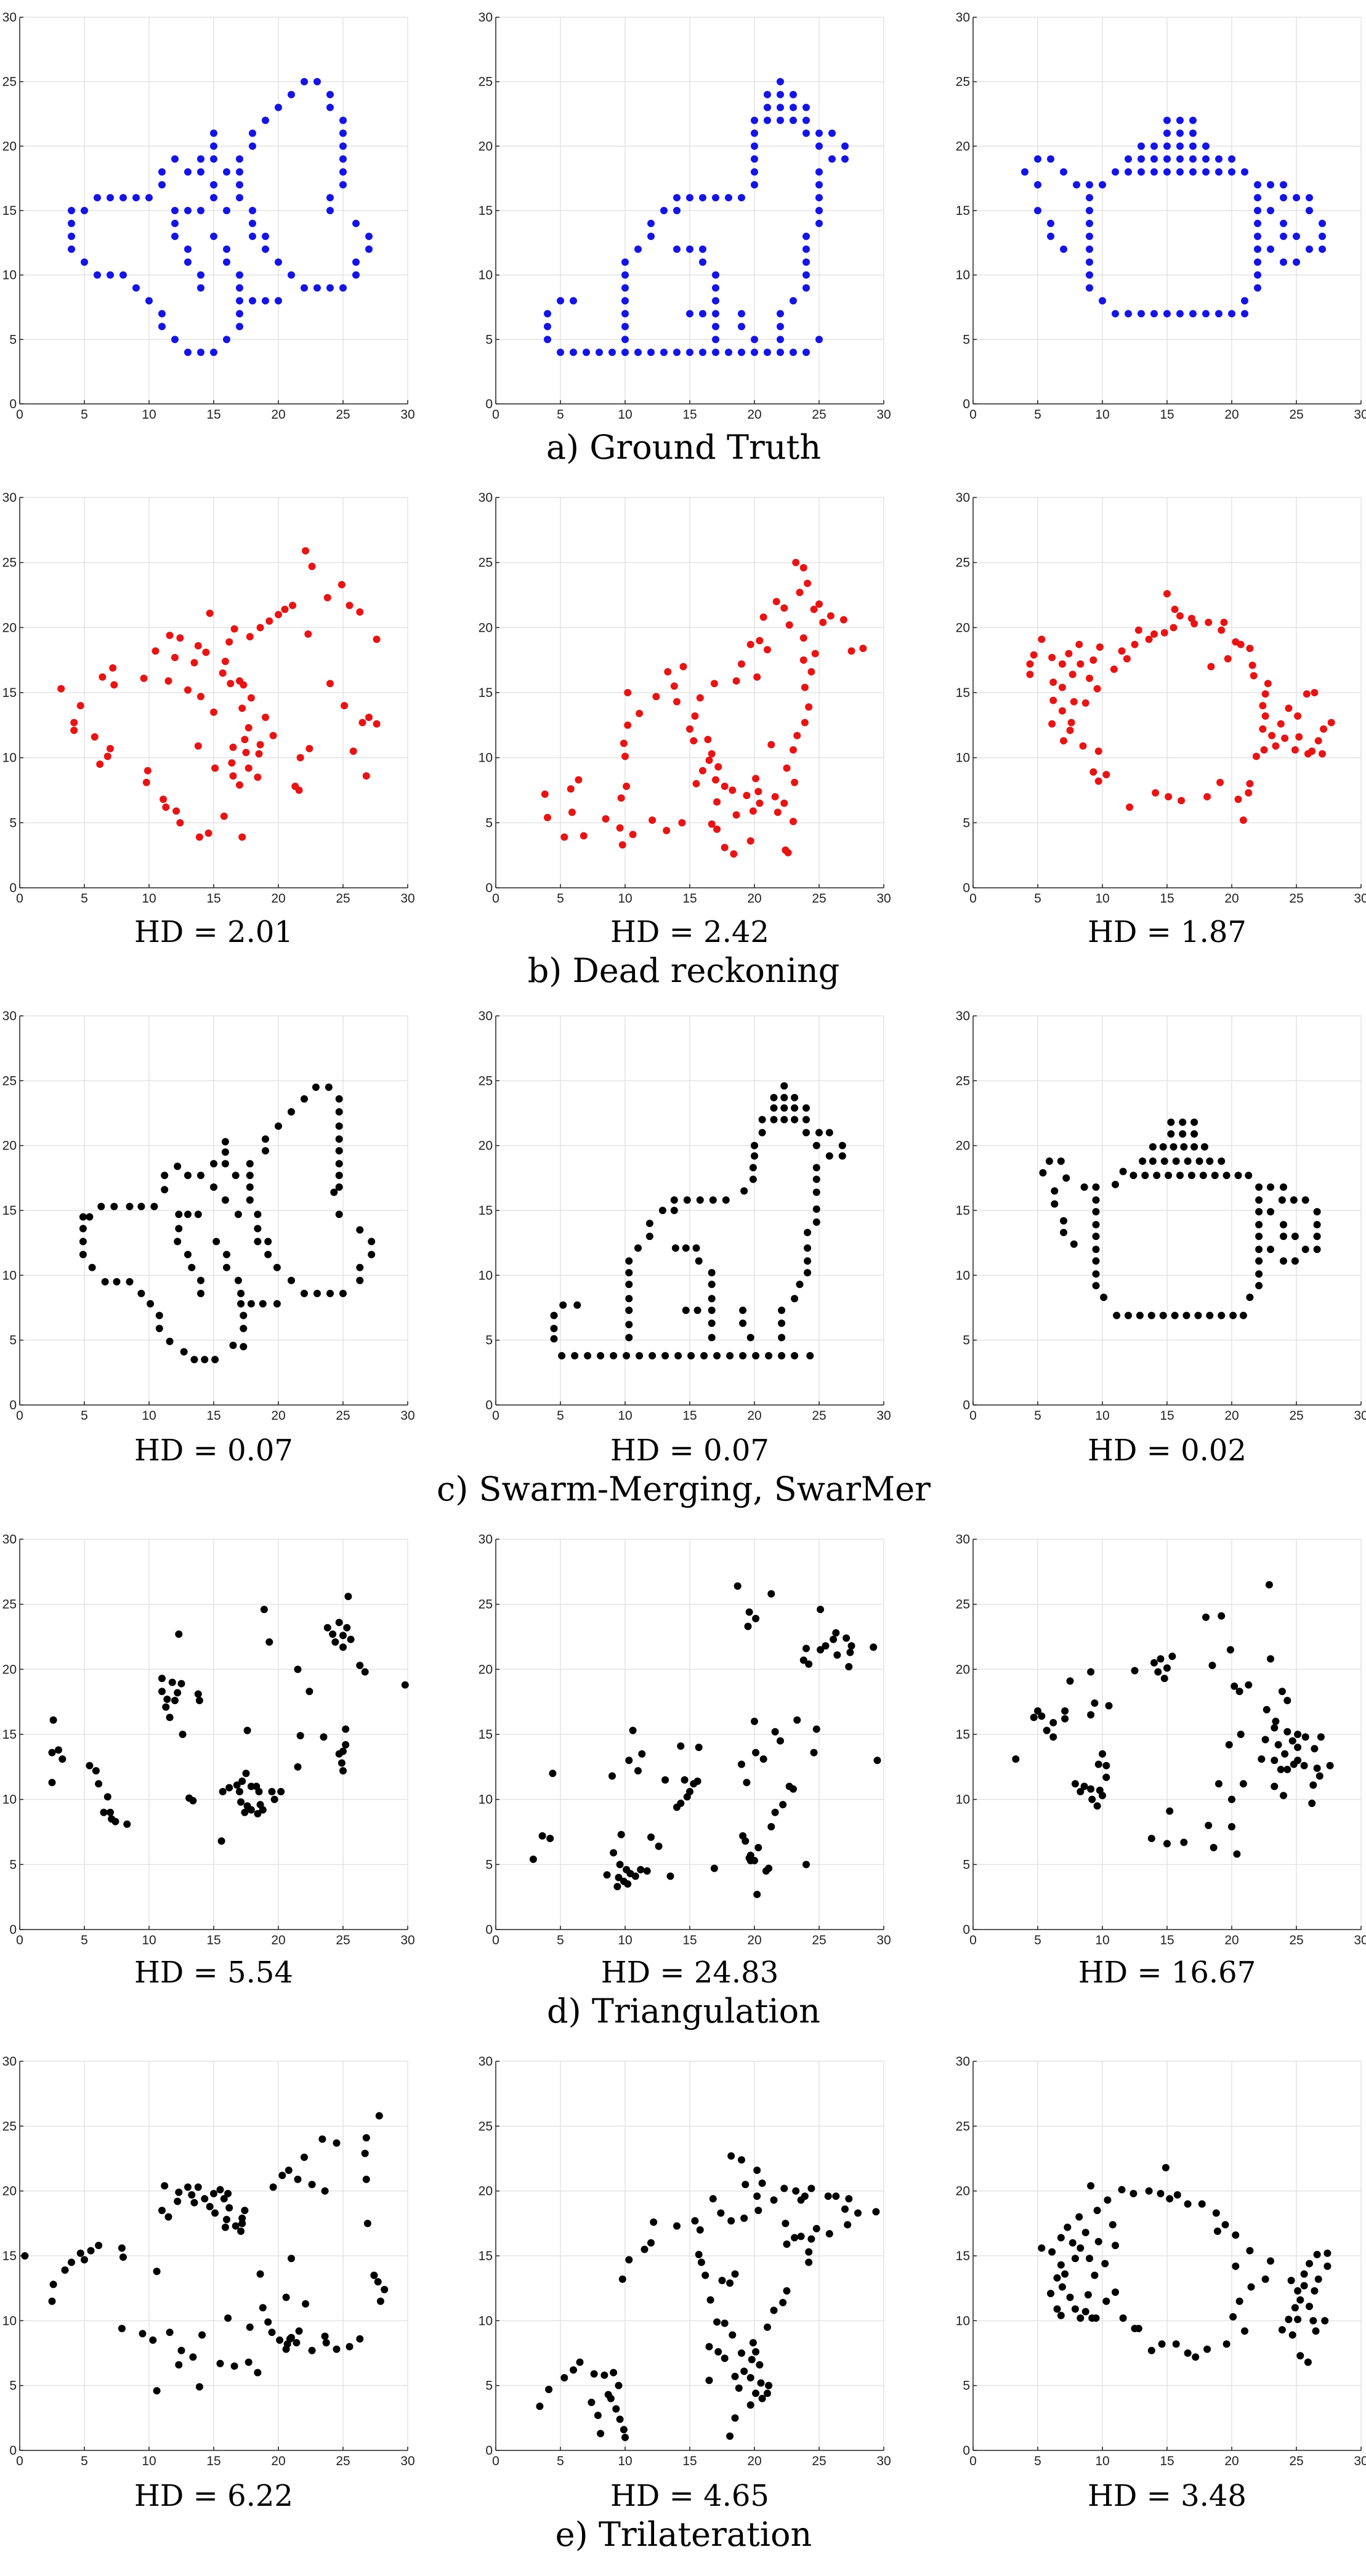 This screenshot has width=1366, height=2576. Describe the element at coordinates (486, 2256) in the screenshot. I see `y-tick-label: 15` at that location.